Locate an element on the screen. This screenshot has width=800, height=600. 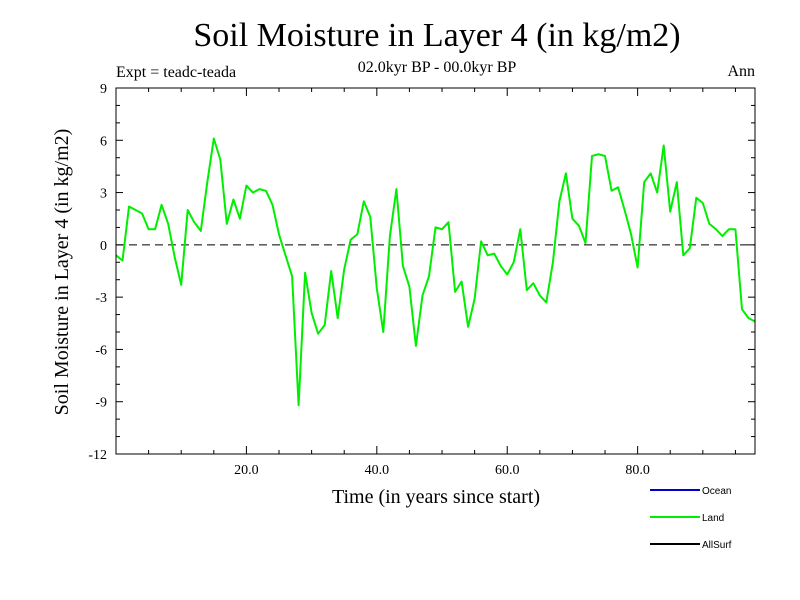
y-tick-label: -12 is located at coordinates (97, 455).